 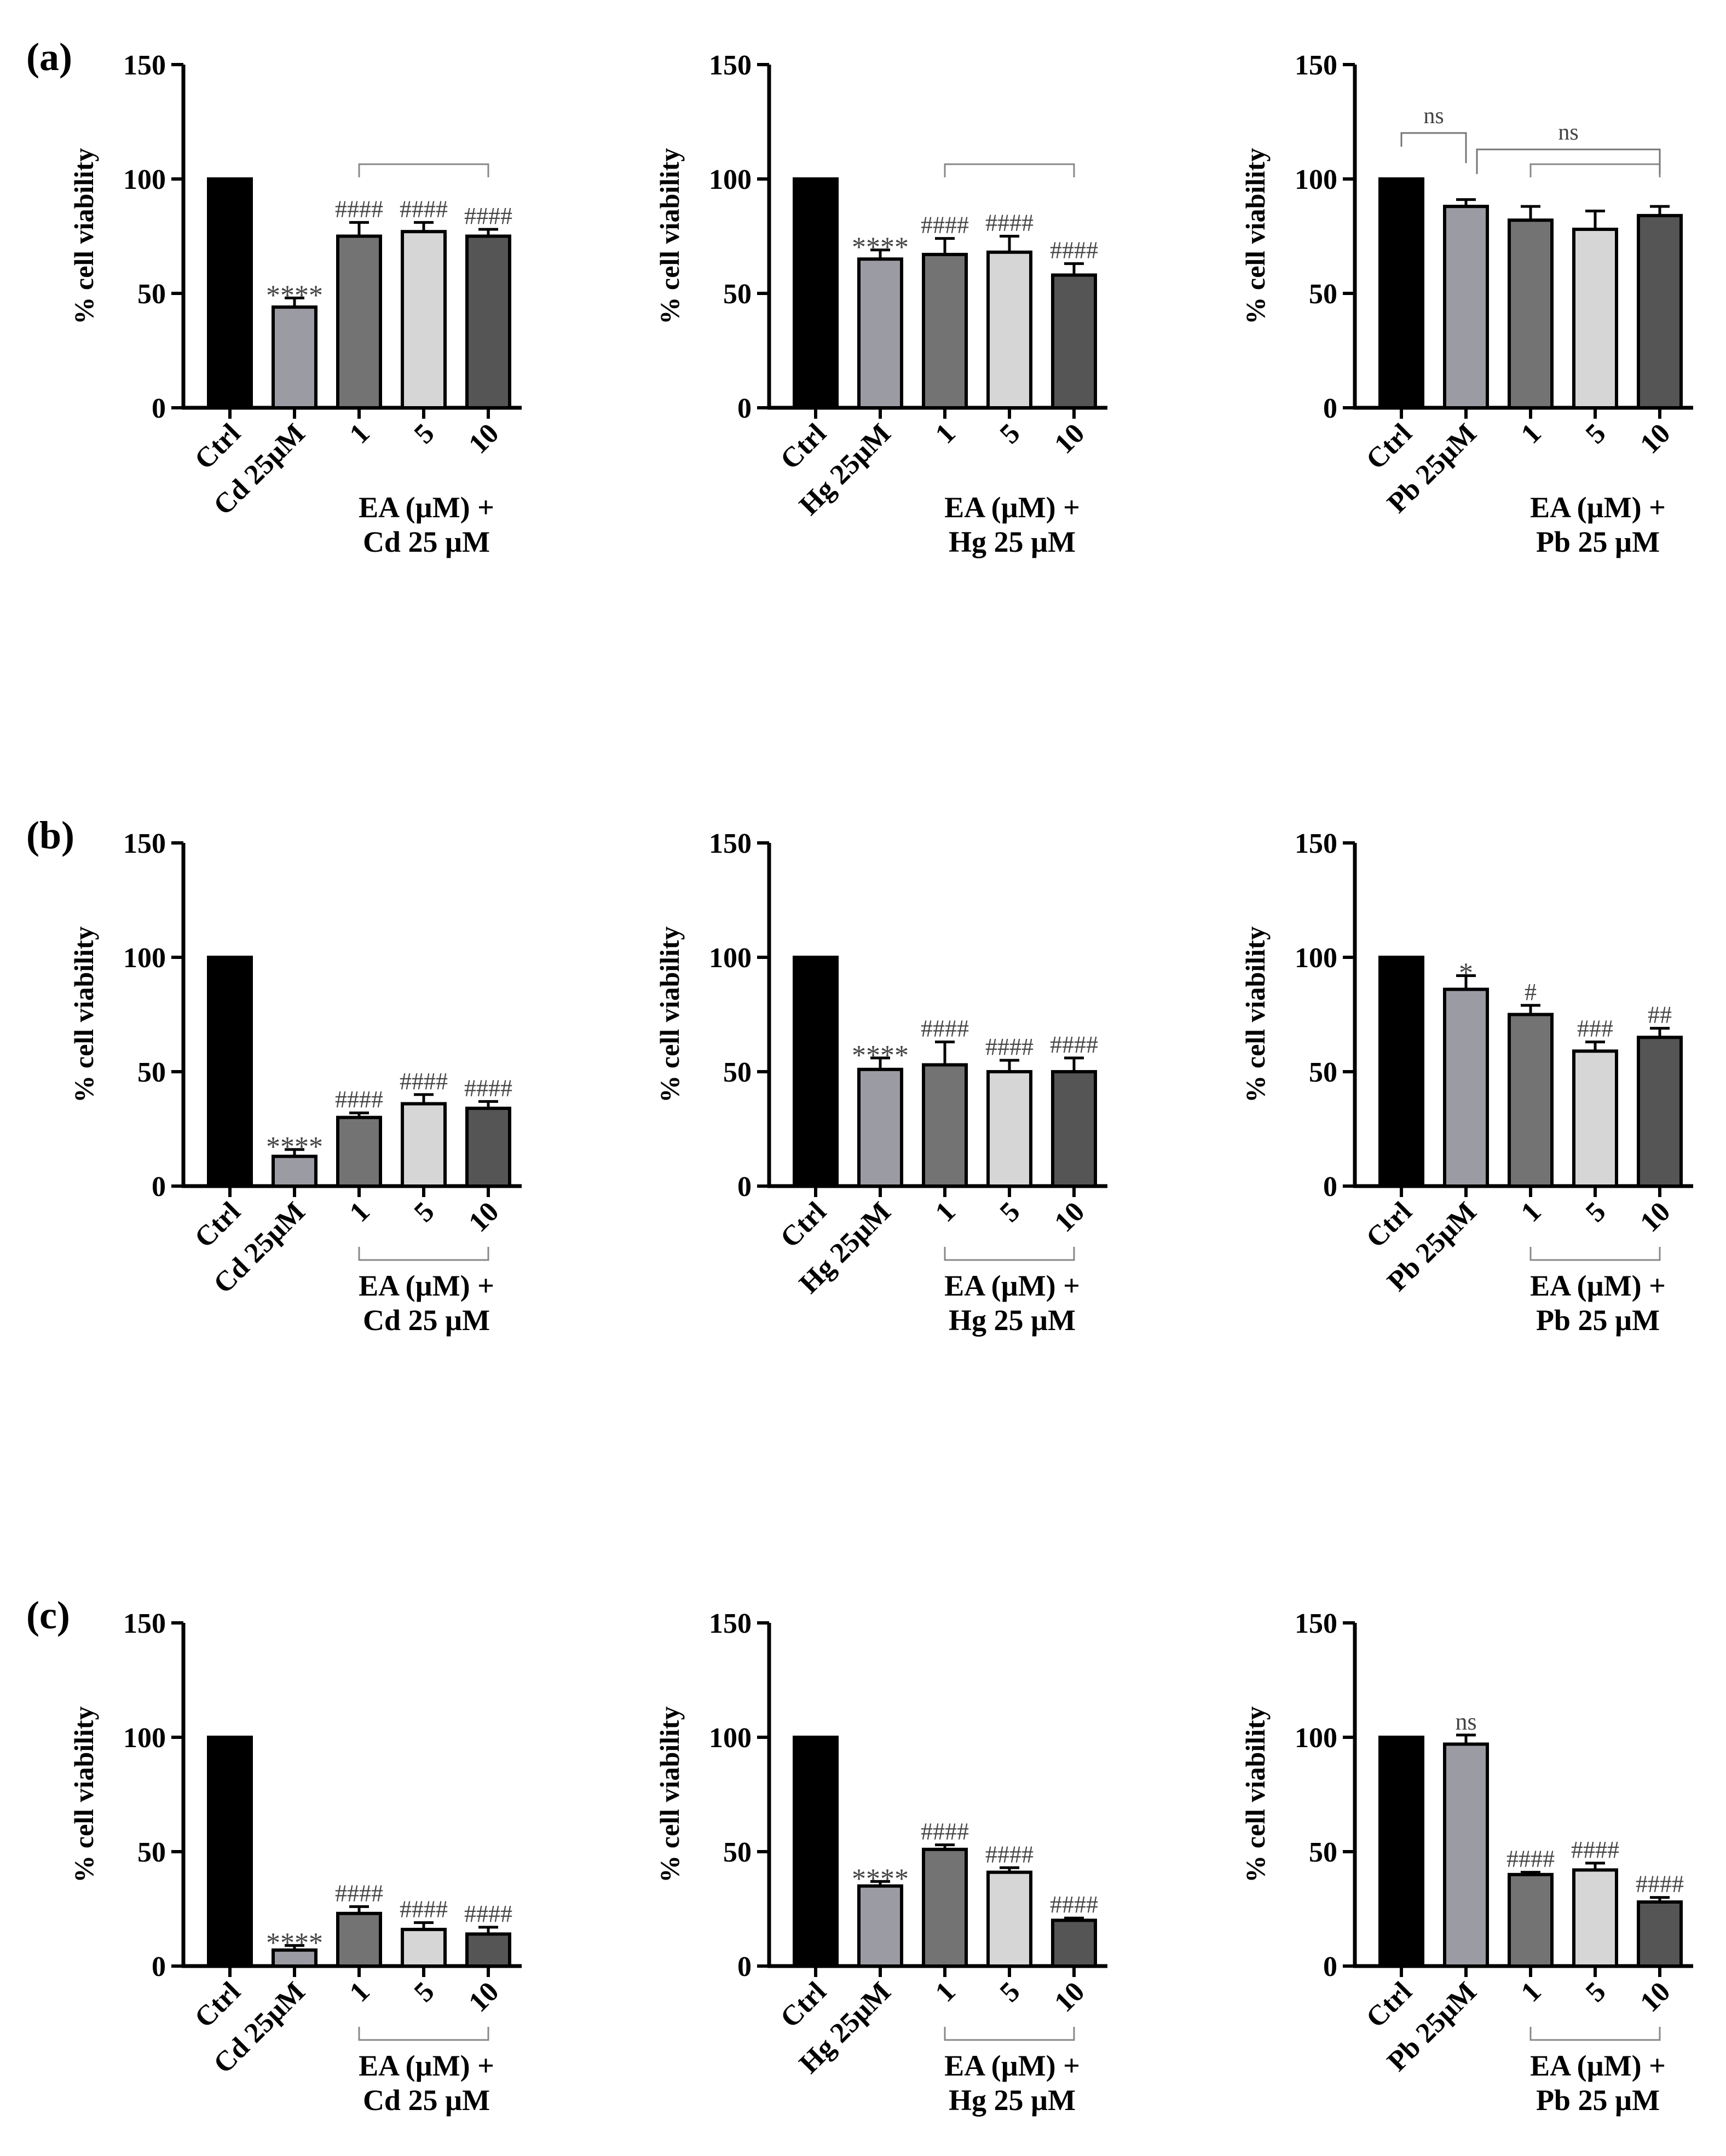 I want to click on significance-label: ###, so click(x=1595, y=1028).